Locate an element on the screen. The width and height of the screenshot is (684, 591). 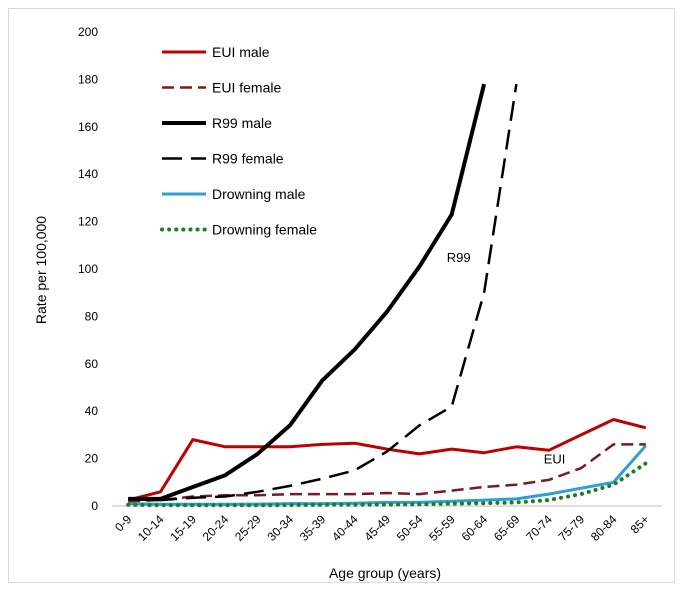
x-tick-label: 85+ is located at coordinates (640, 524).